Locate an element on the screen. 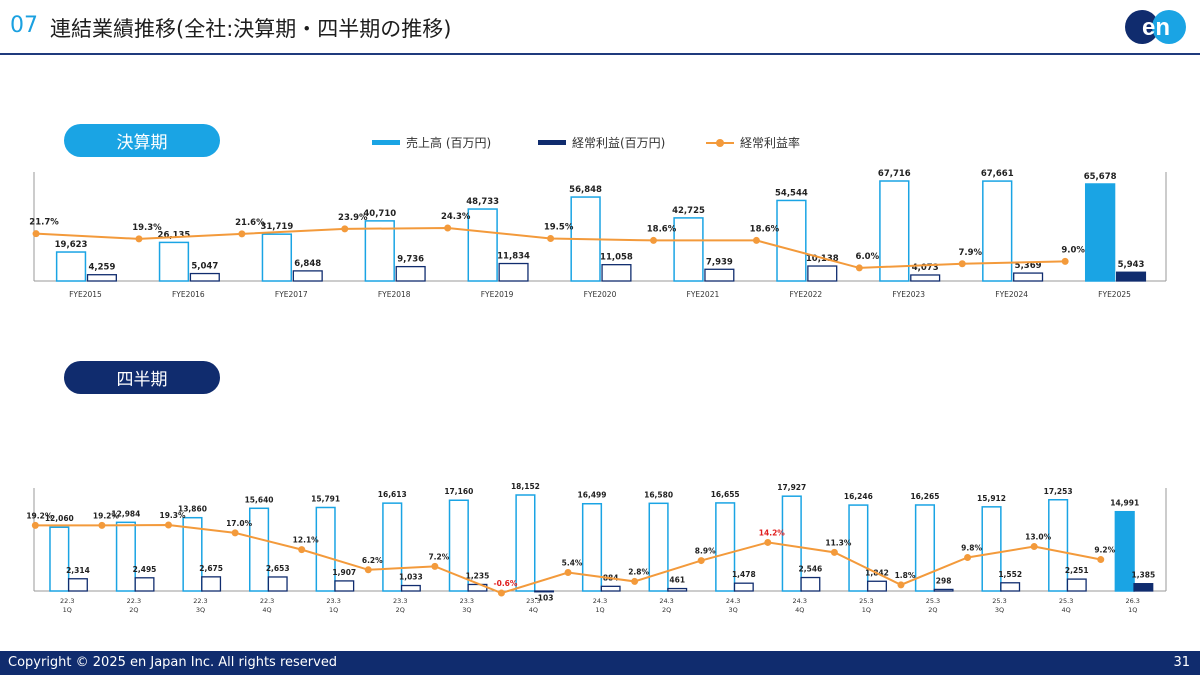 This screenshot has height=675, width=1200. quarterly-sales-label: 13,860 is located at coordinates (192, 509).